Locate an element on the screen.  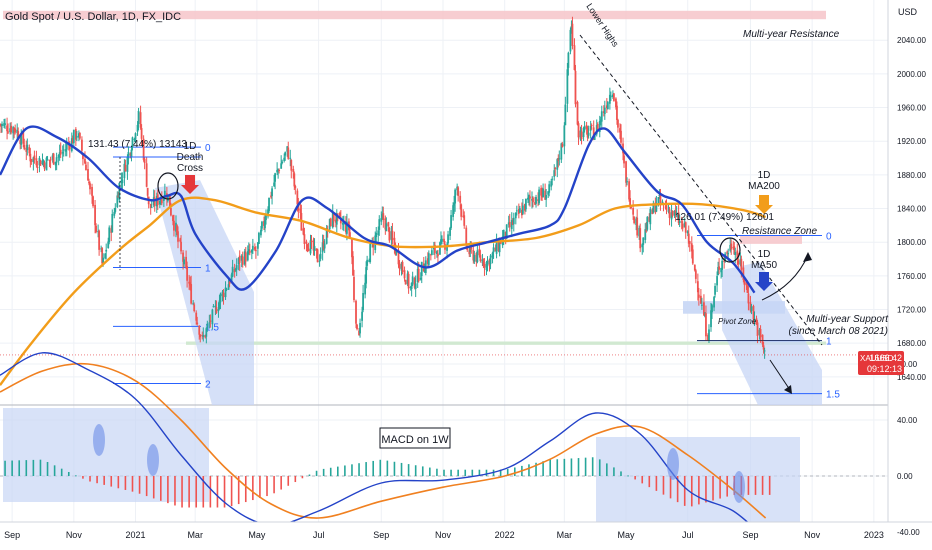
fib-label-right: 1 is located at coordinates (829, 342).